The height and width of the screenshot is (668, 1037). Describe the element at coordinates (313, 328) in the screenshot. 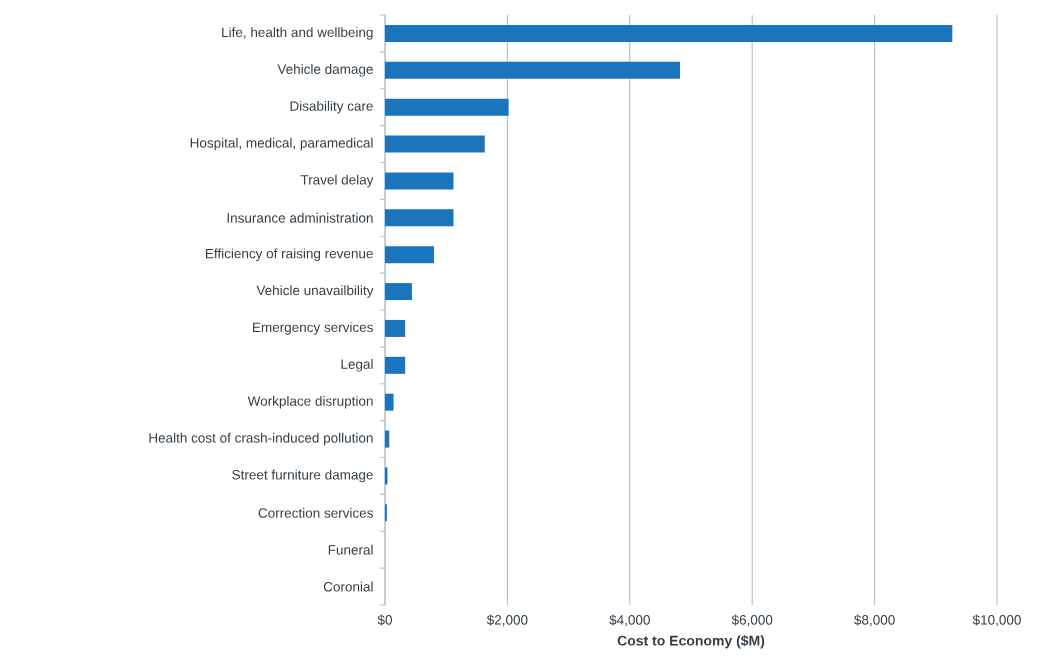

I see `y-tick-label: Emergency services` at that location.